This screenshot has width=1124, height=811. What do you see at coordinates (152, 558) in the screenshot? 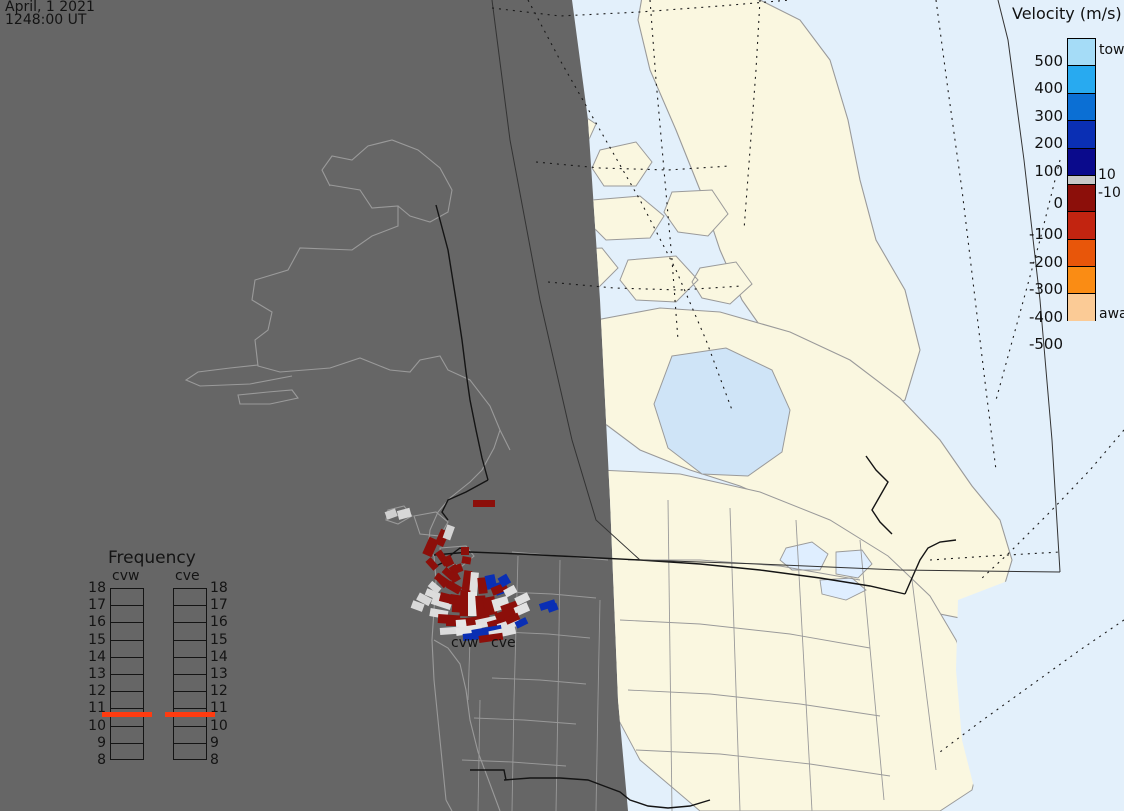
I see `frequency-legend-title: Frequency` at bounding box center [152, 558].